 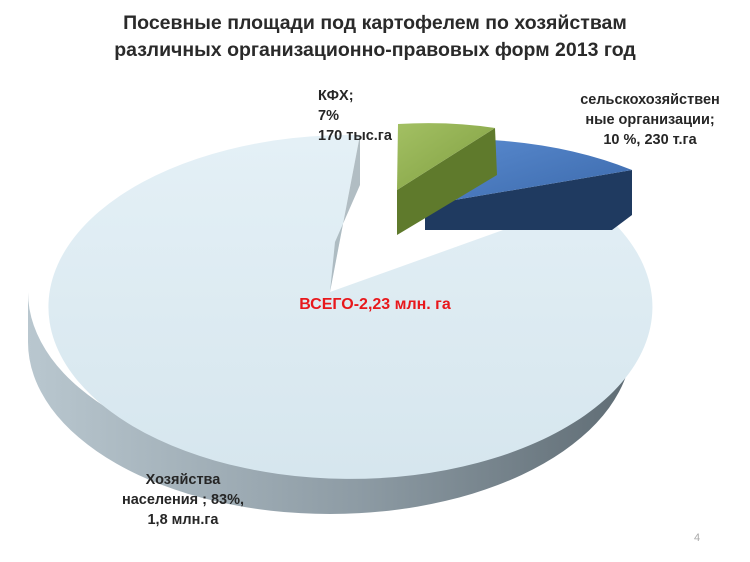 I want to click on data-label-agro-line-3: 10 %, 230 т.га, so click(x=650, y=140).